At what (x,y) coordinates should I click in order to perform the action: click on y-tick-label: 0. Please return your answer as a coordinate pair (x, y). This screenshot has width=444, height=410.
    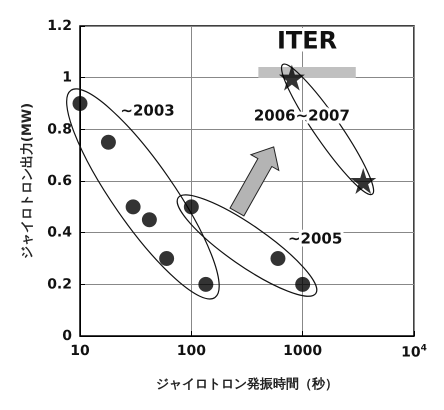
    Looking at the image, I should click on (67, 336).